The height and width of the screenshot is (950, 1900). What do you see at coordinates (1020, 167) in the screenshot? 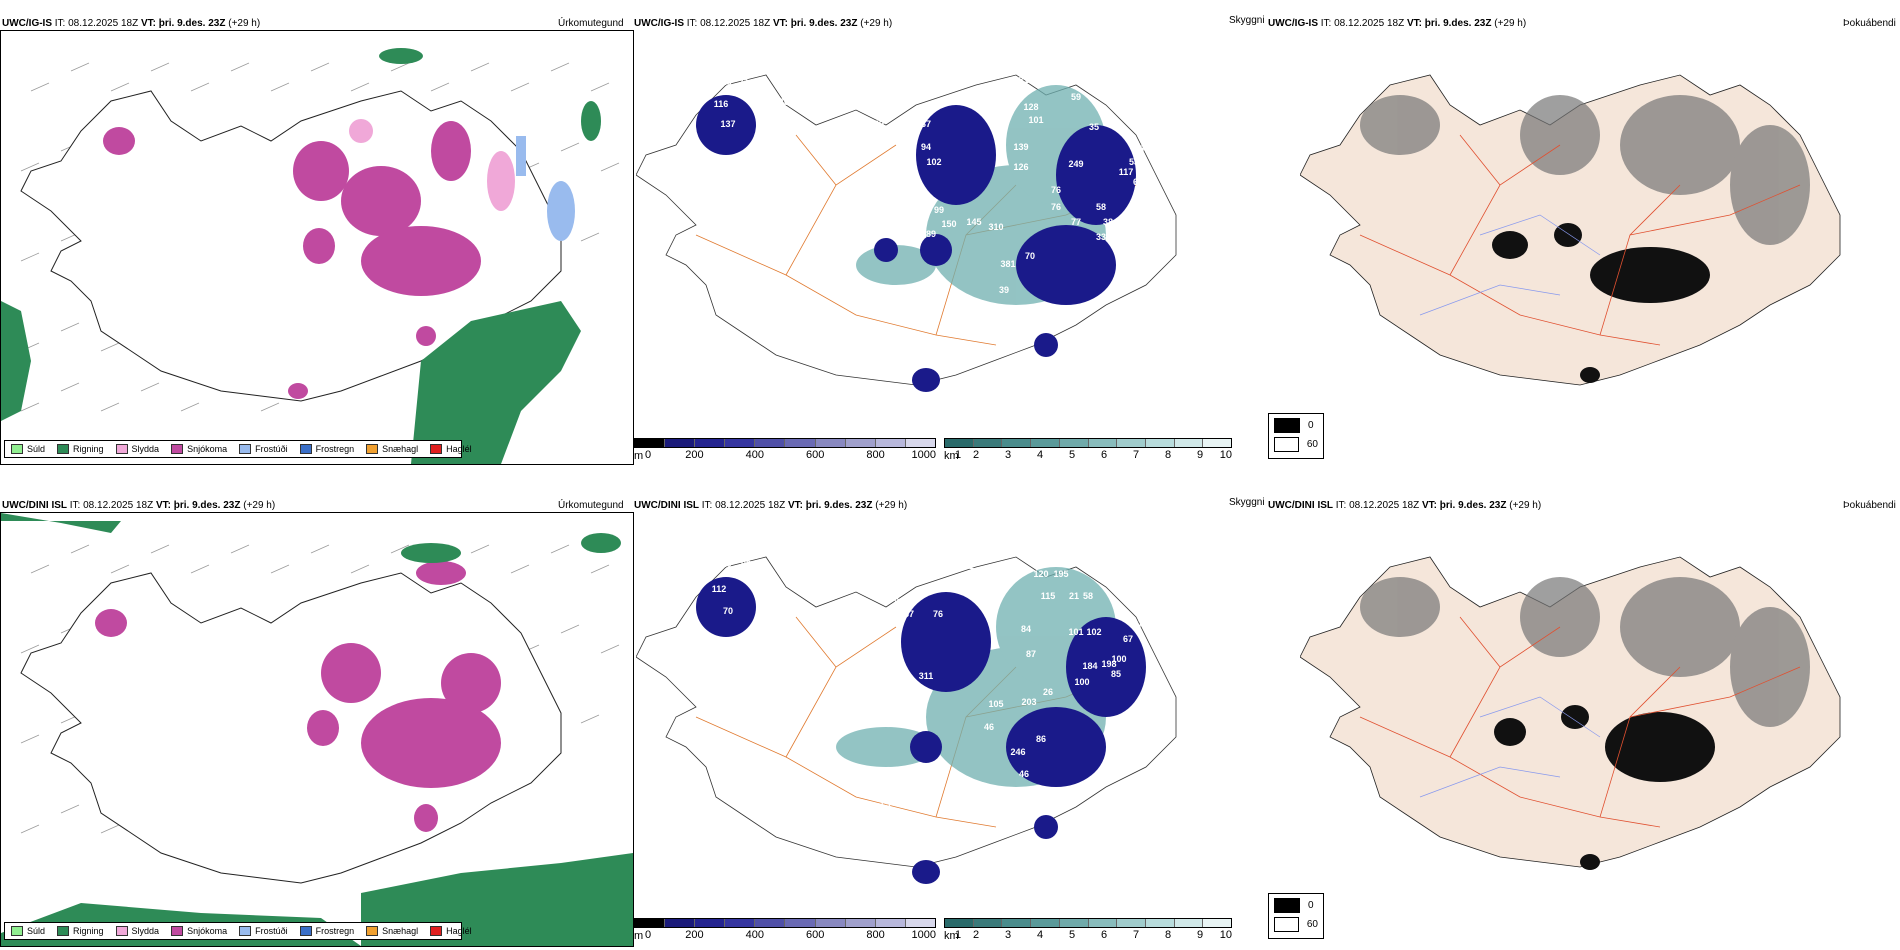
I see `visibility-value-label: 126` at bounding box center [1020, 167].